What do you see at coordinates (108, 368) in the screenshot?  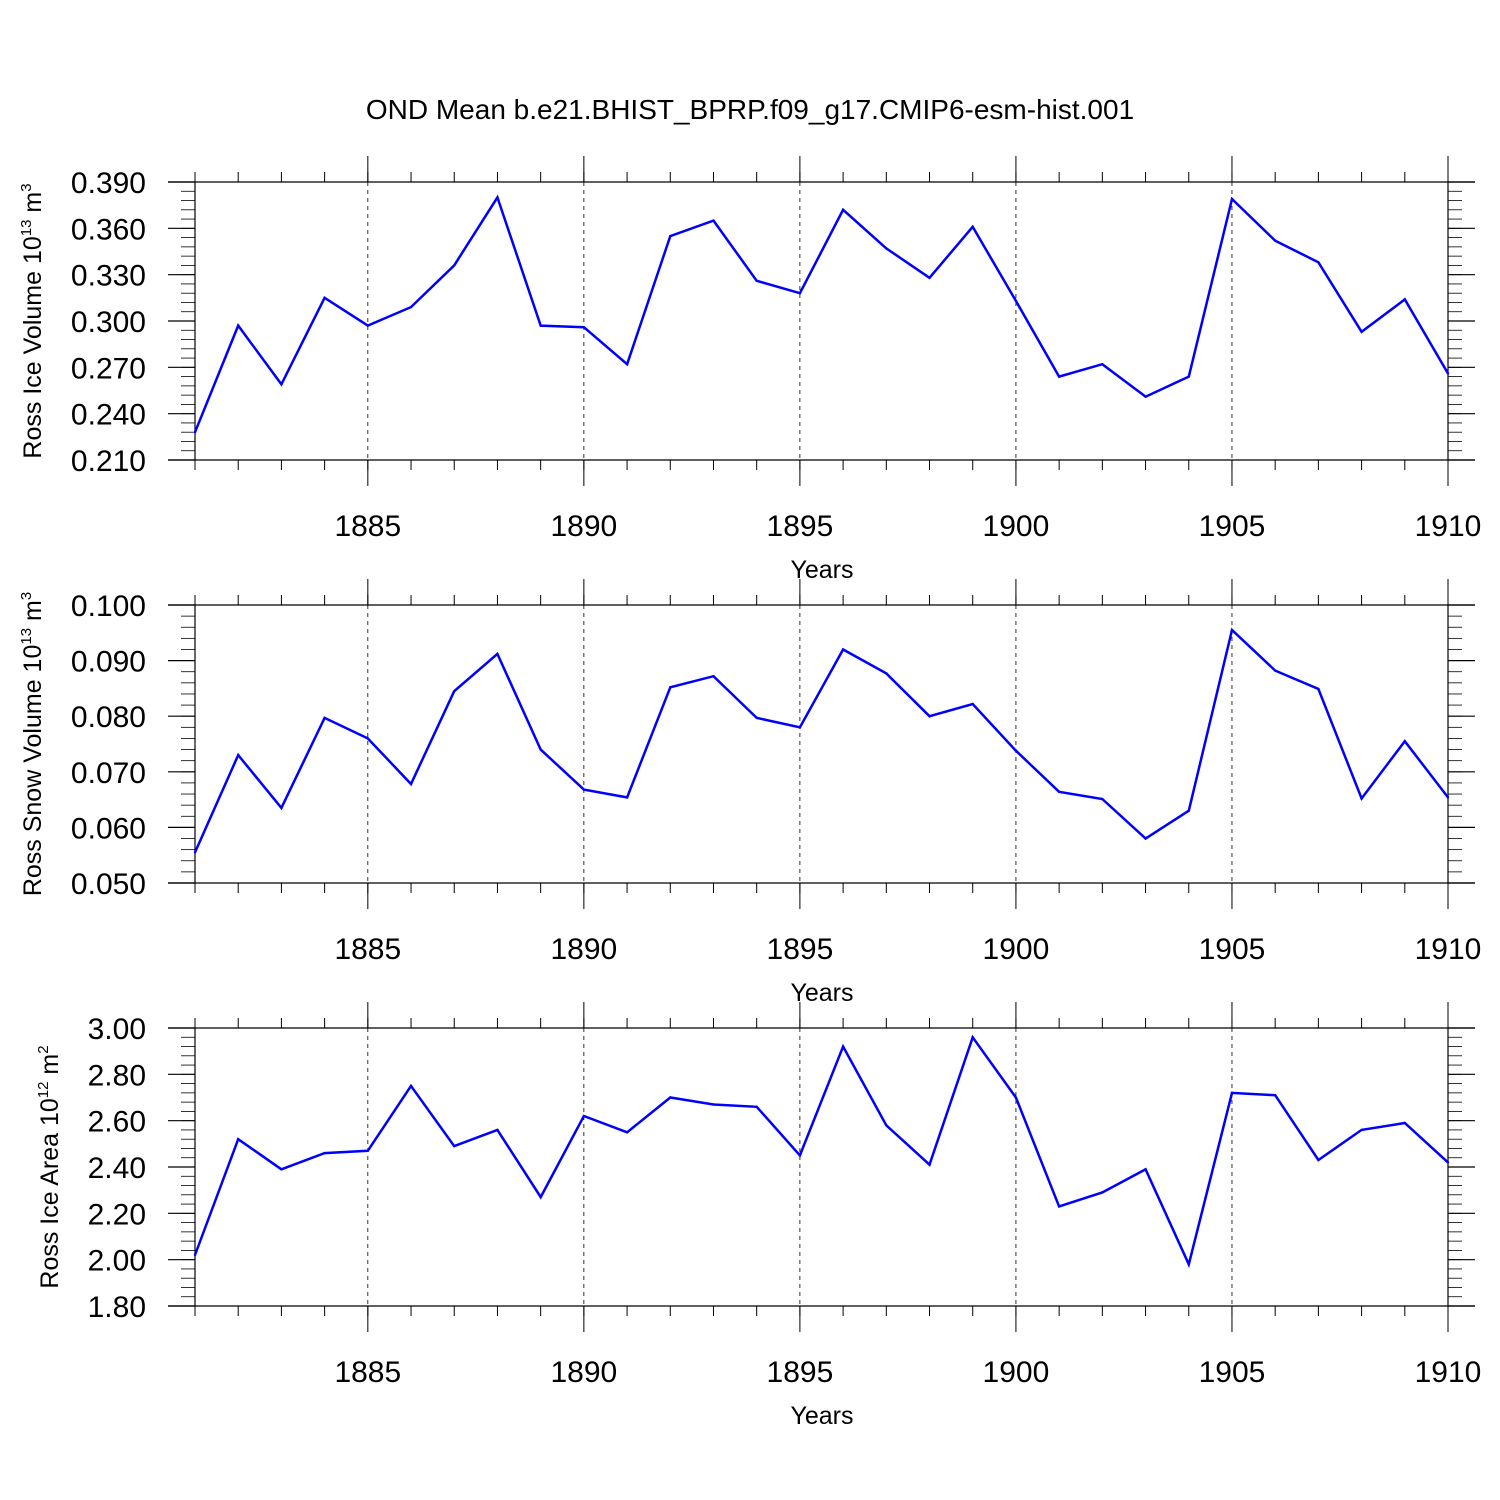 I see `y-tick-label: 0.270` at bounding box center [108, 368].